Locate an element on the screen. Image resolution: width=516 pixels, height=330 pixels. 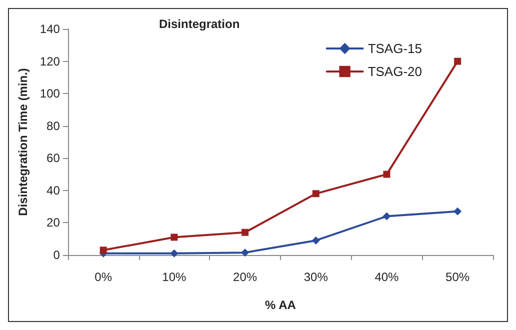
y-tick-label: 40 is located at coordinates (53, 190).